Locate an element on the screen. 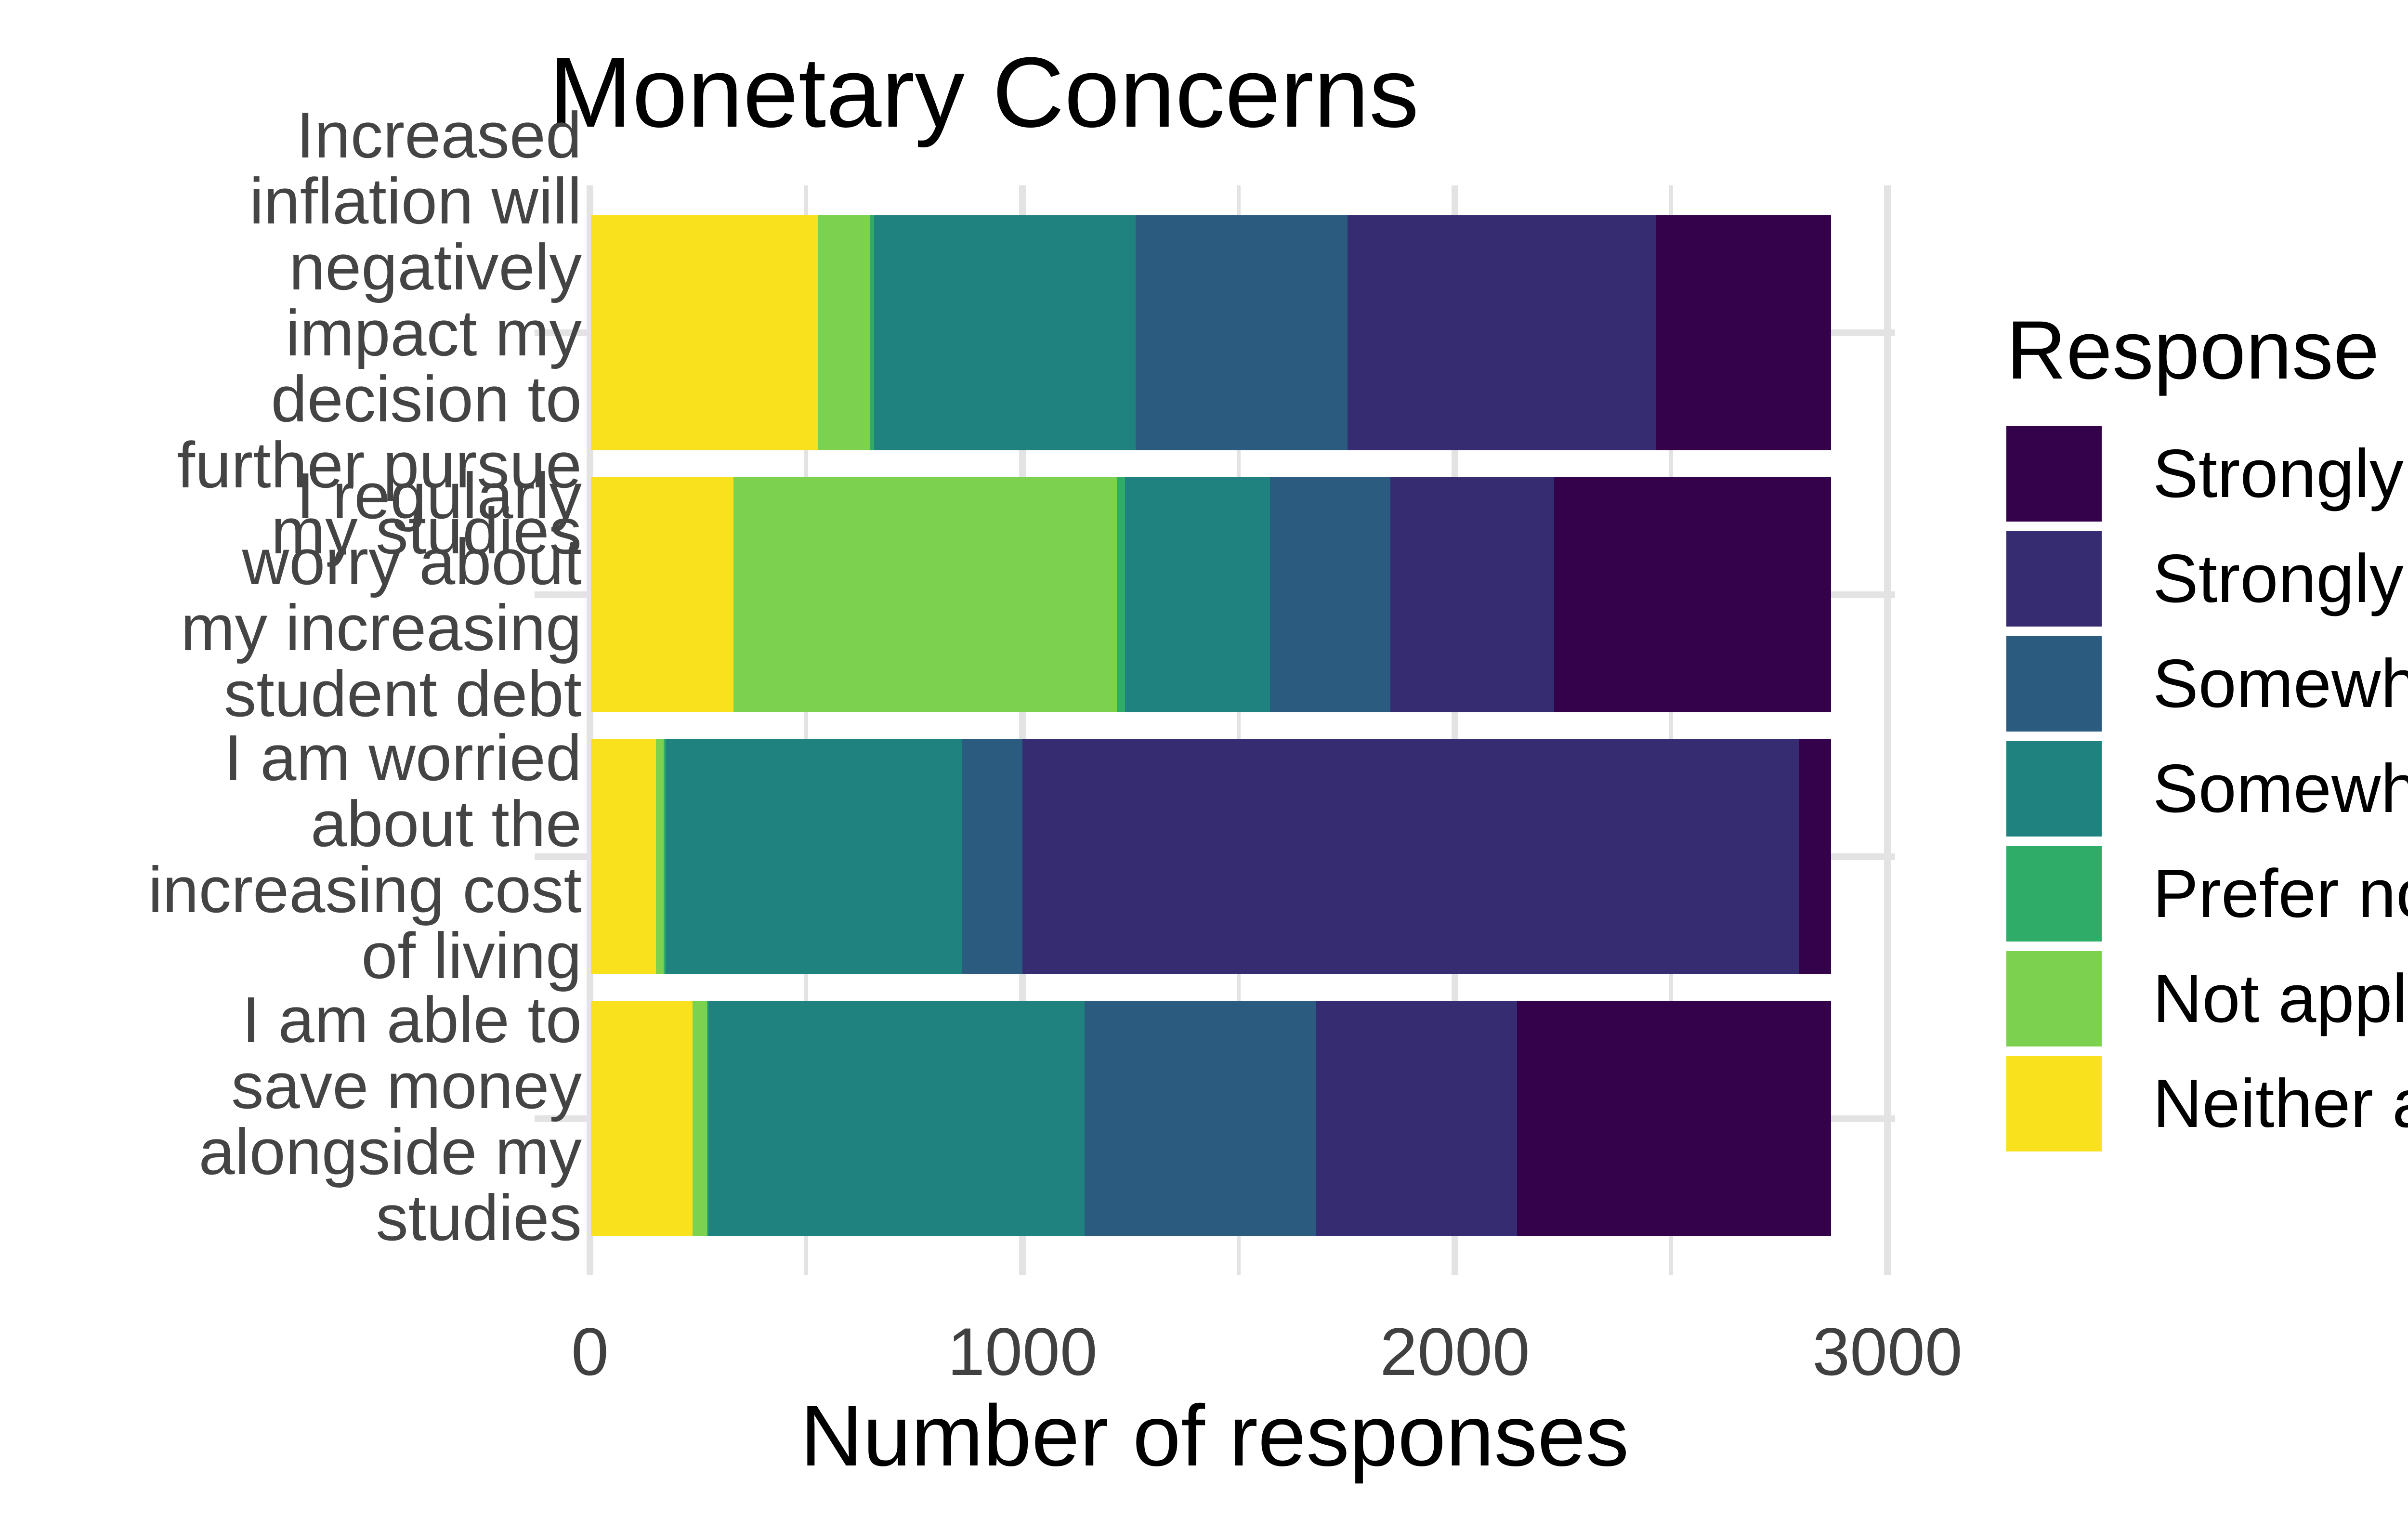  bar-segment-somewhat-disagree-cat3 is located at coordinates (992, 856).